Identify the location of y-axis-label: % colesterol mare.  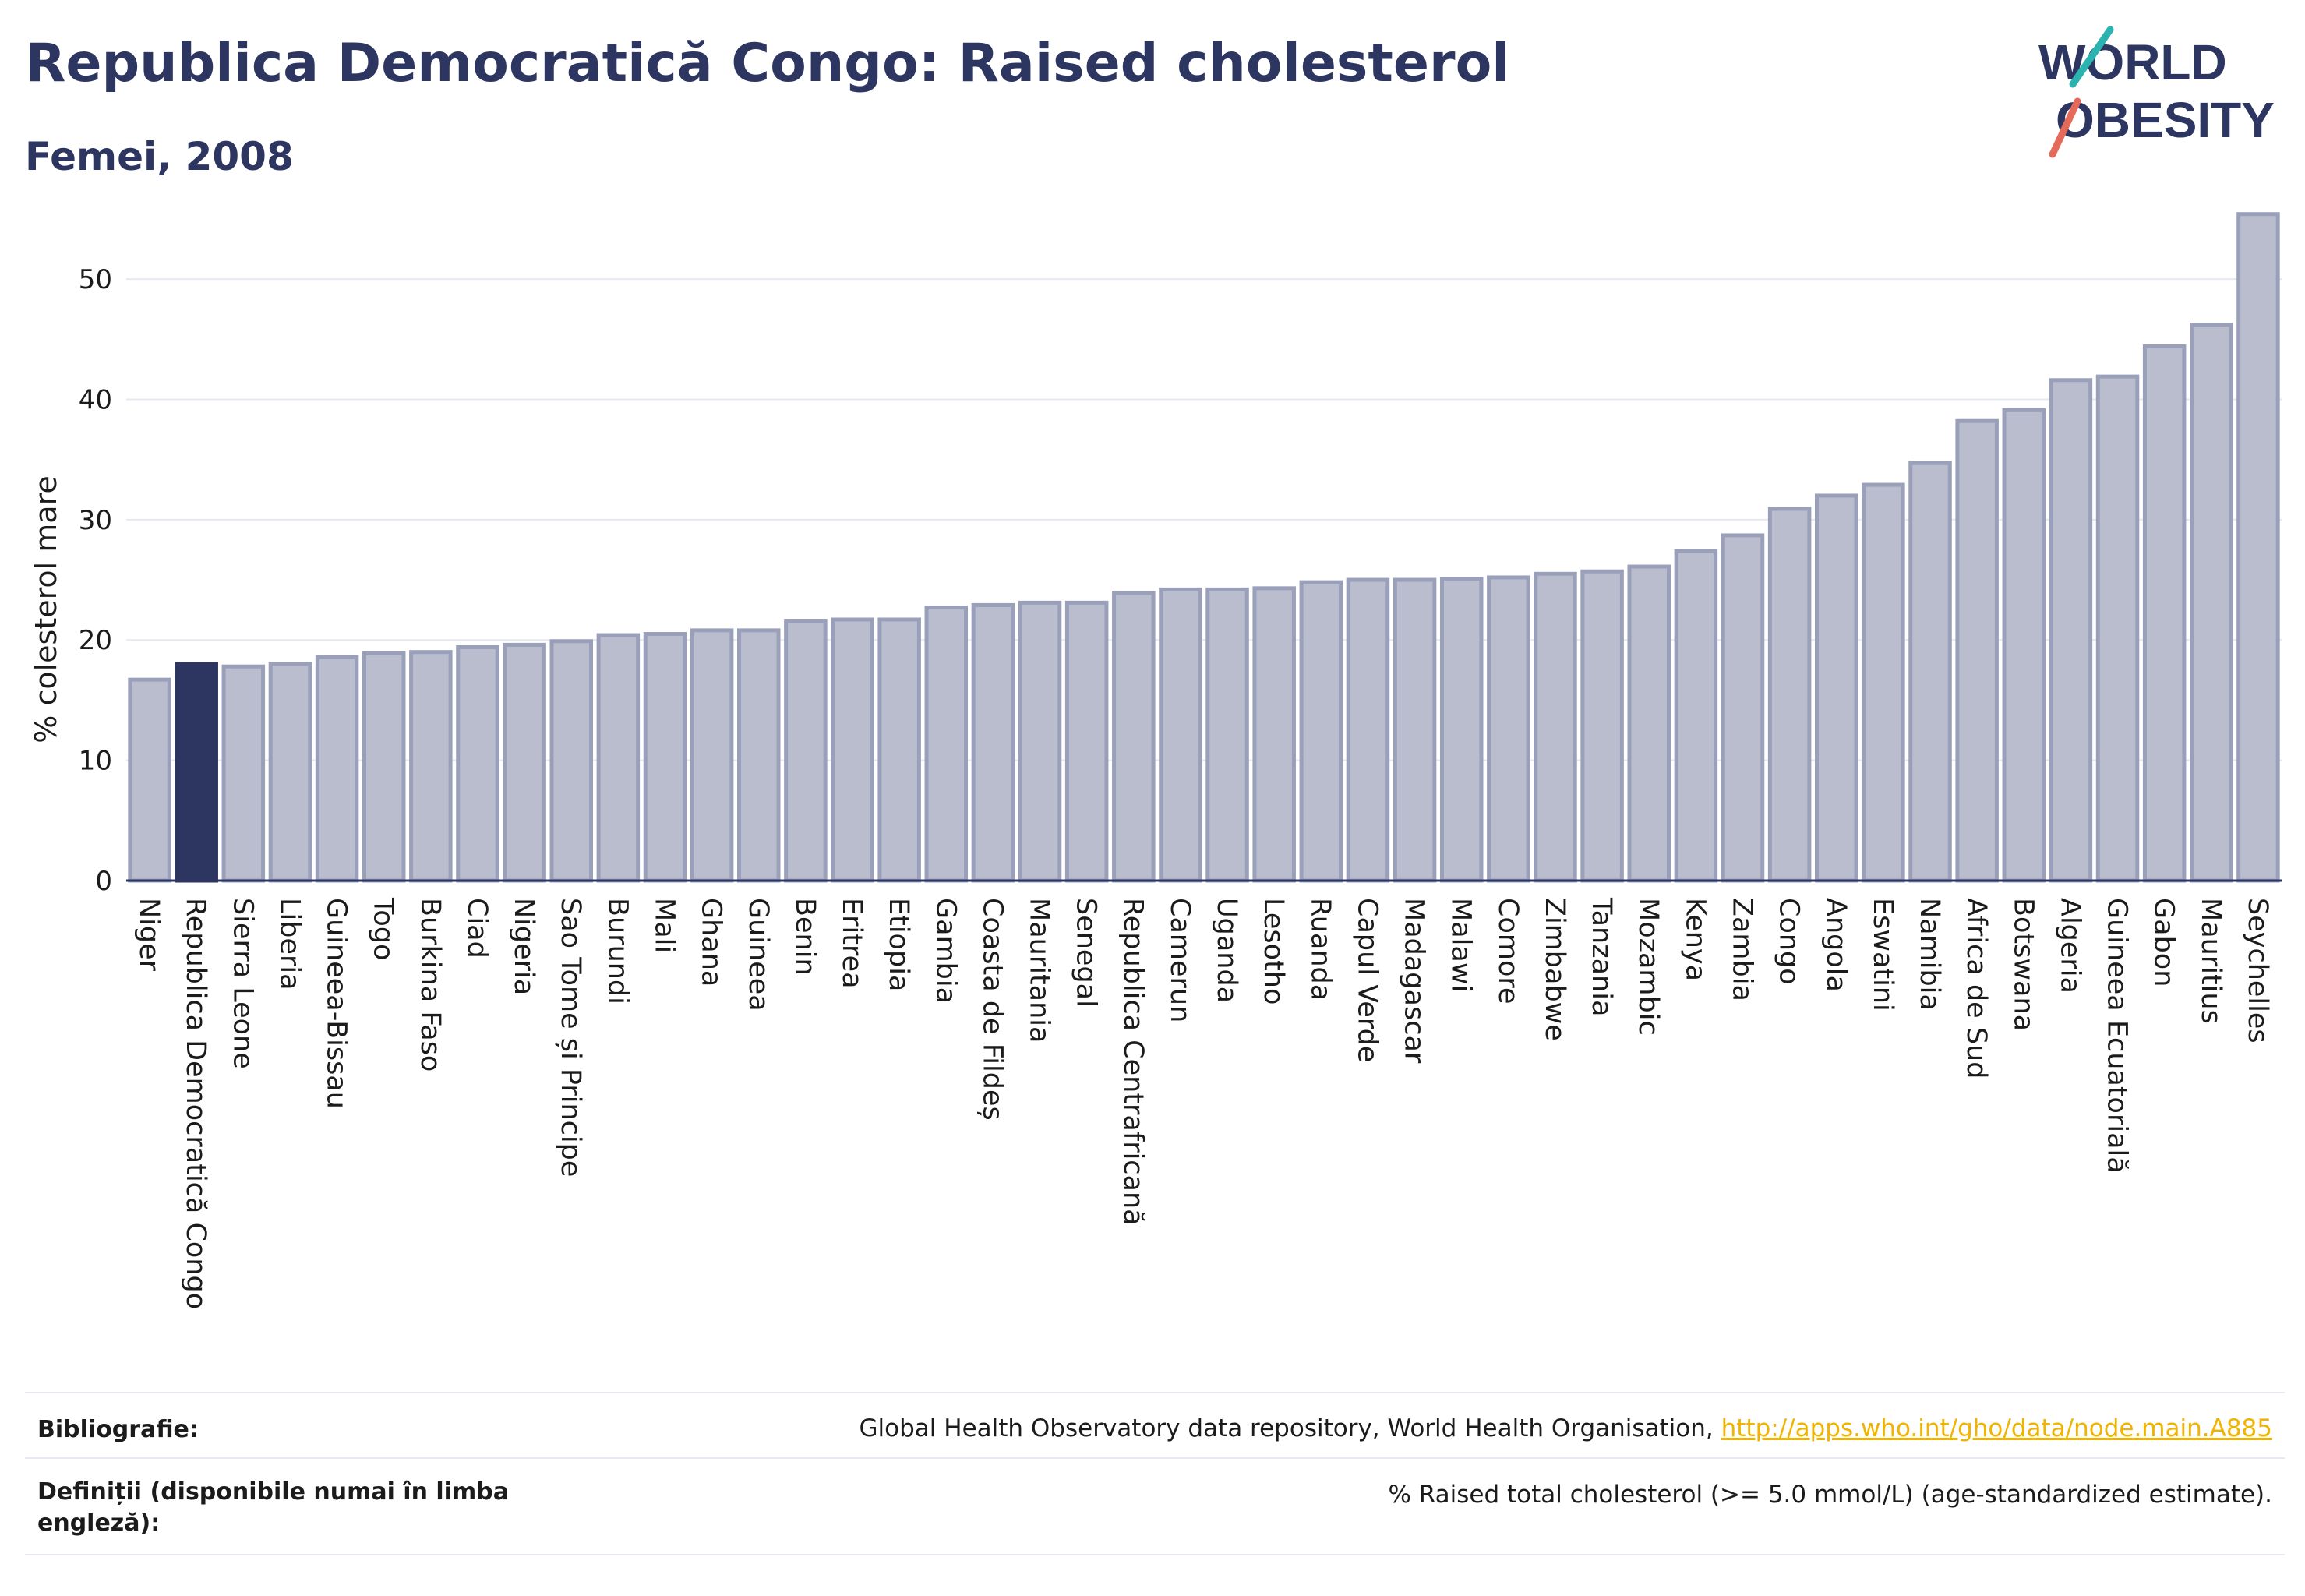
(46, 609).